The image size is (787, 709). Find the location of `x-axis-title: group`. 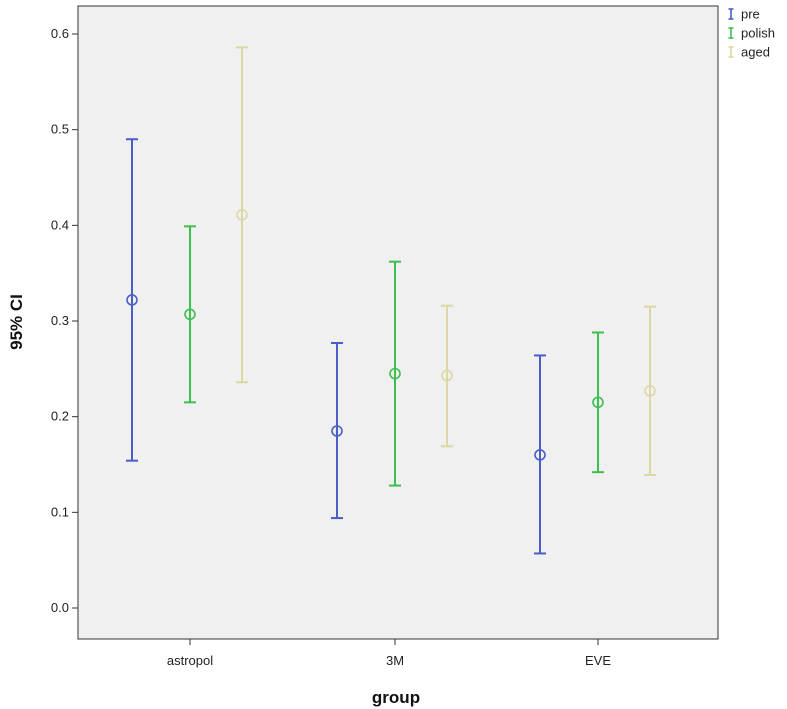

x-axis-title: group is located at coordinates (396, 697).